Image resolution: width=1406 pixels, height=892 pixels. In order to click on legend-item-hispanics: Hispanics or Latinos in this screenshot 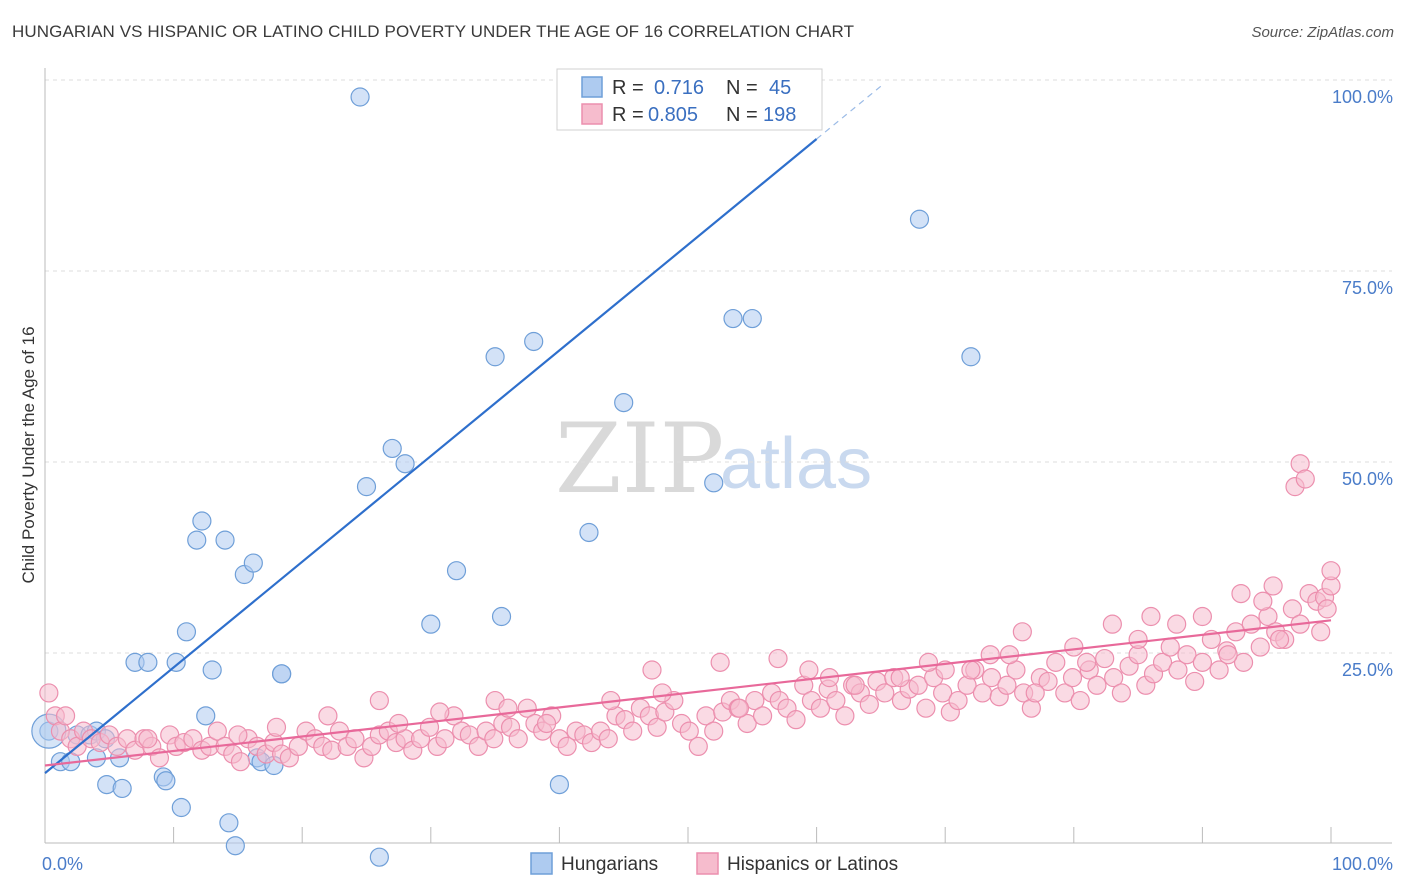, I will do `click(812, 864)`.